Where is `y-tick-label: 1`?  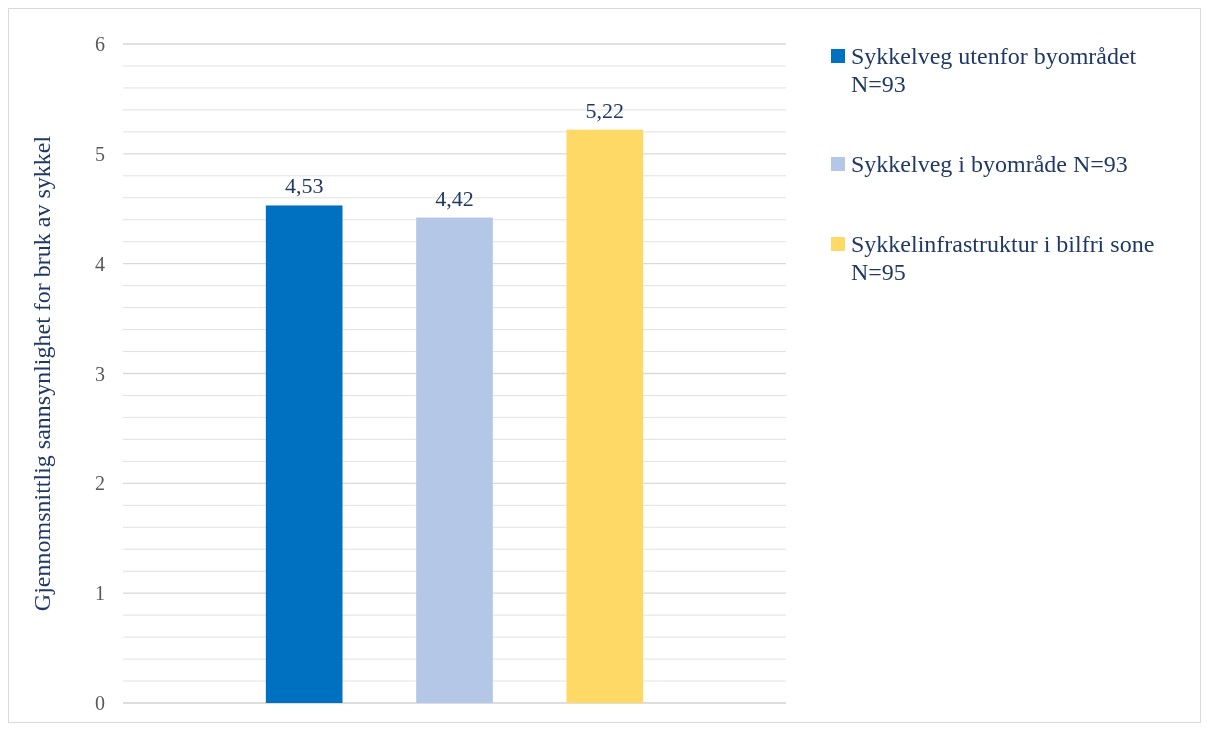
y-tick-label: 1 is located at coordinates (100, 593).